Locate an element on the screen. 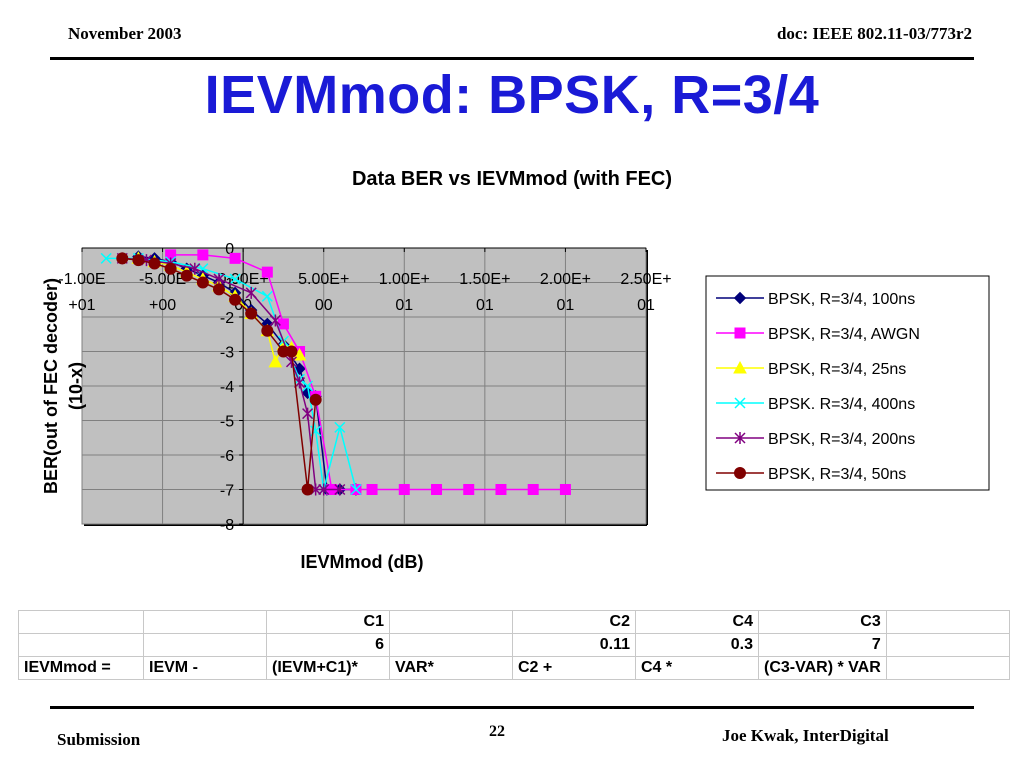 The height and width of the screenshot is (768, 1024). table-cell: (IEVM+C1)* is located at coordinates (328, 668).